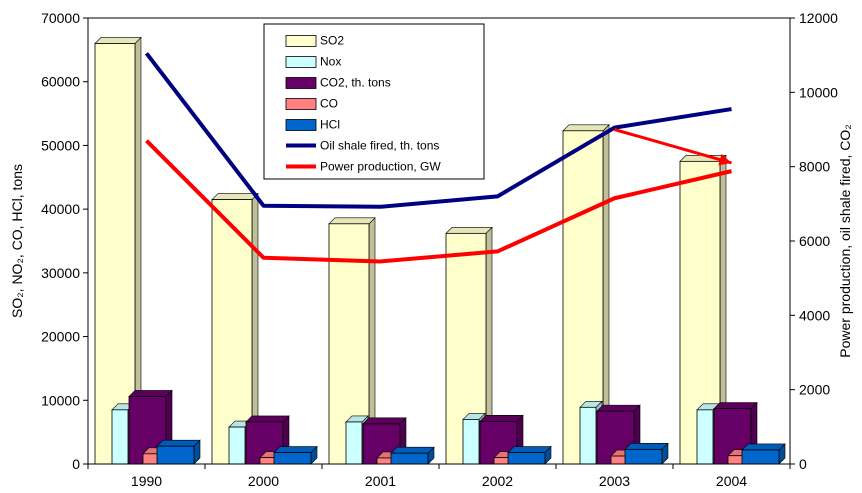 Image resolution: width=862 pixels, height=493 pixels. I want to click on y-axis-left-title: SO₂, NO₂, CO, HCl, tons, so click(17, 241).